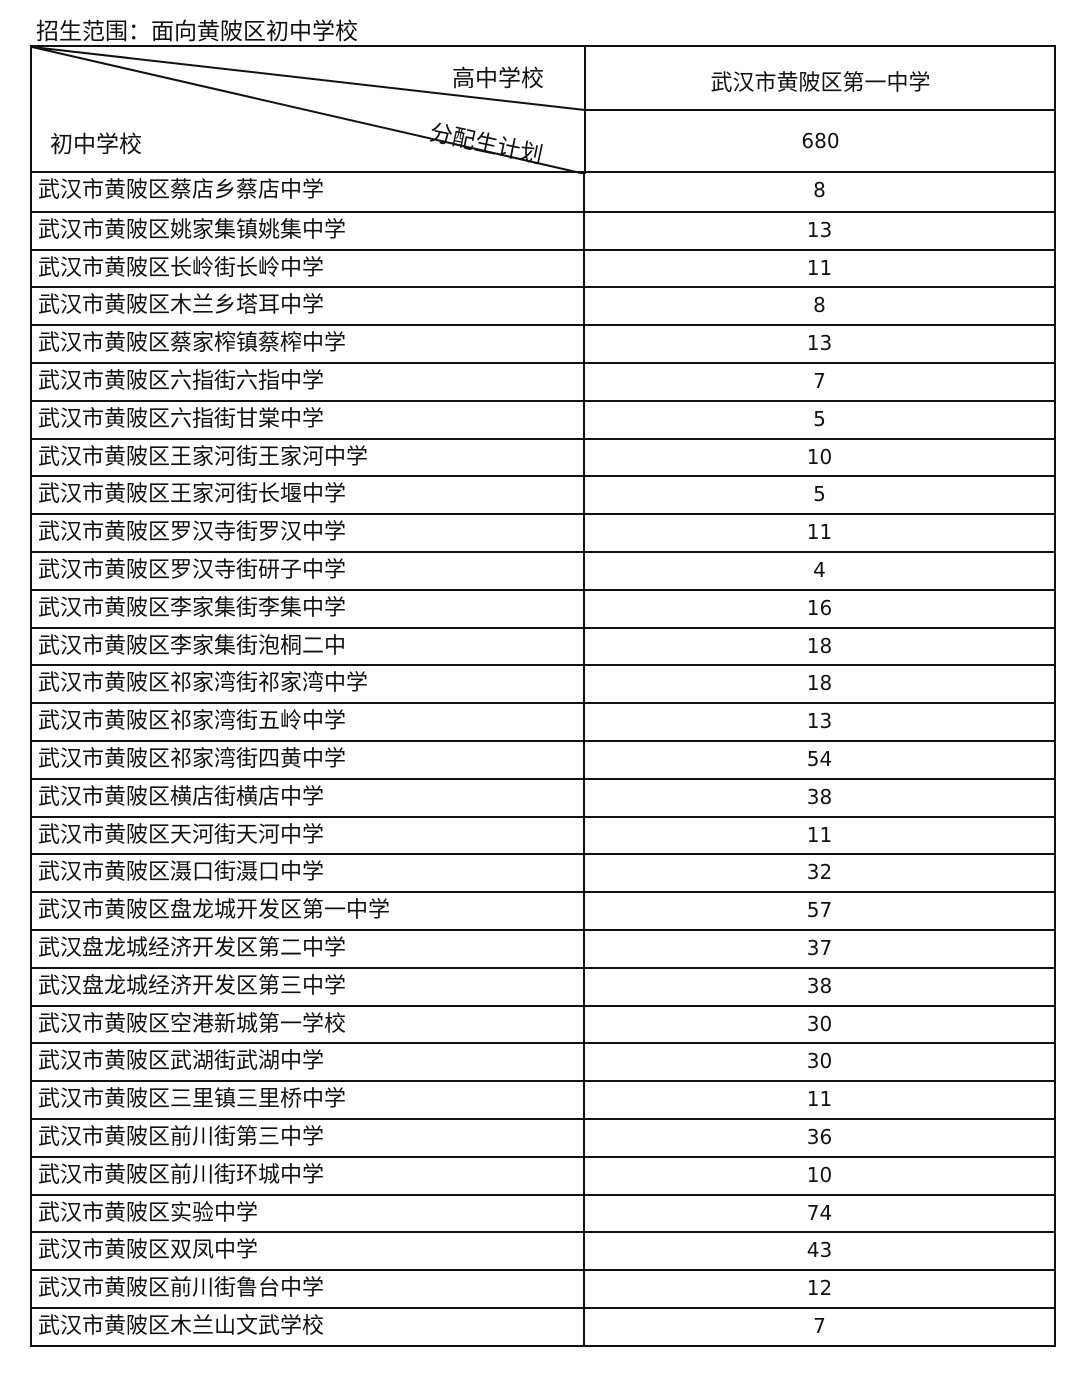 The height and width of the screenshot is (1375, 1080). I want to click on table-row: 武汉市黄陂区滠口街滠口中学 32, so click(543, 872).